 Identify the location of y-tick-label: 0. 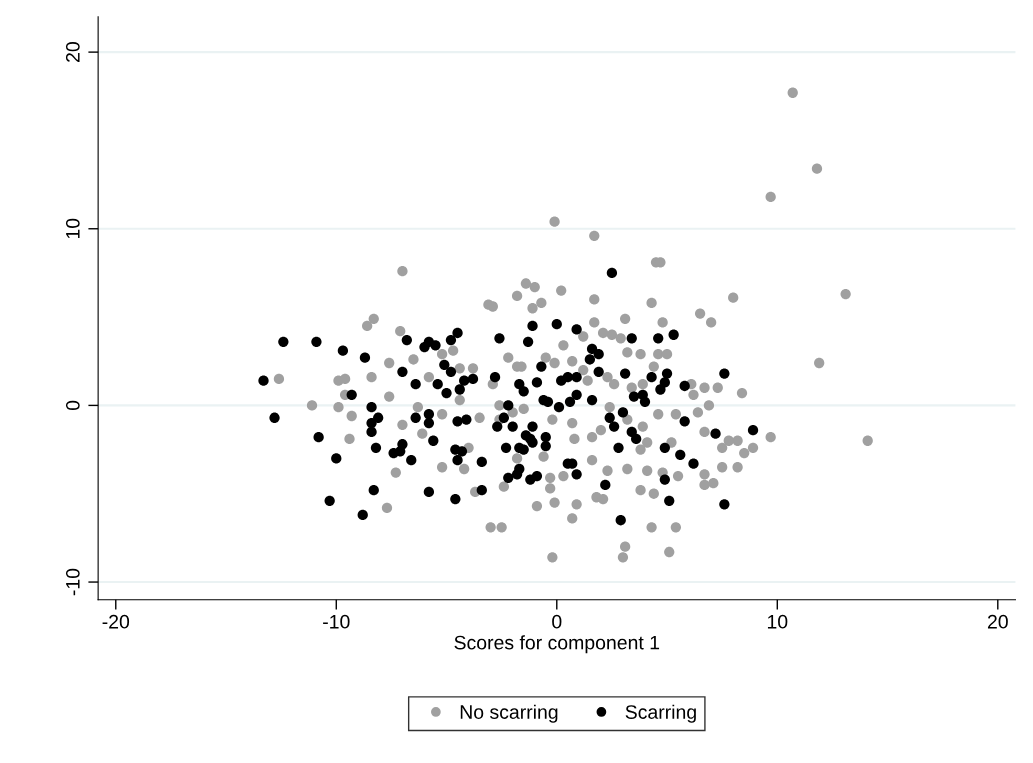
(72, 405).